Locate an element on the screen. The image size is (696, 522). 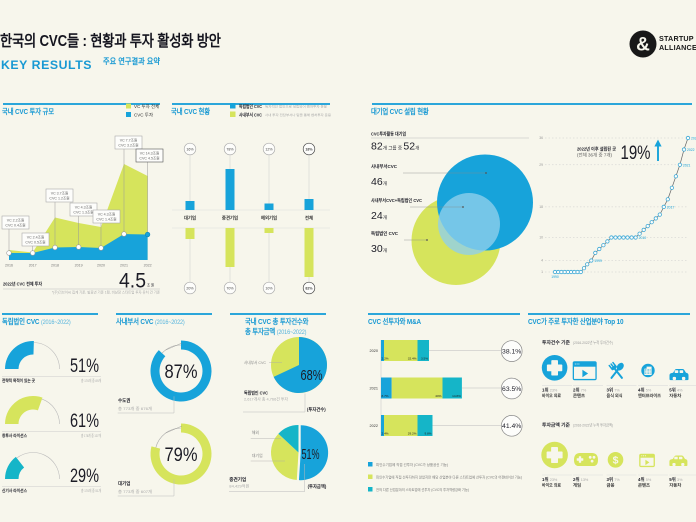
svg-text: CVC 0.4조원 is located at coordinates (15, 225).